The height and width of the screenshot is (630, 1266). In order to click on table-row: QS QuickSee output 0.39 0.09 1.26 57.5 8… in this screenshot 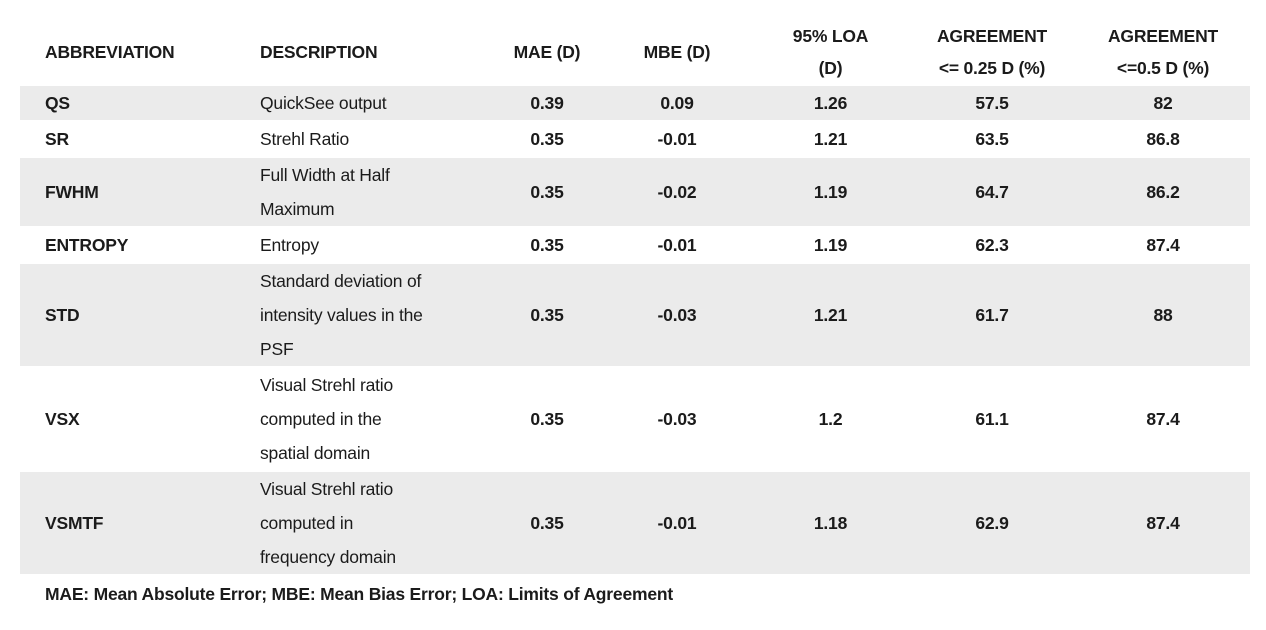, I will do `click(635, 103)`.